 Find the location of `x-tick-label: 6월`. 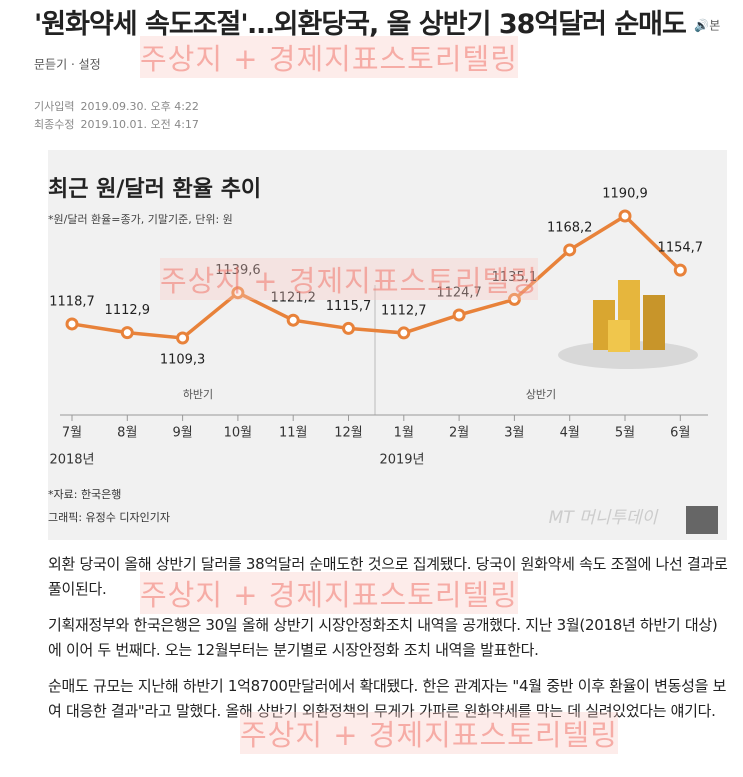

x-tick-label: 6월 is located at coordinates (680, 433).